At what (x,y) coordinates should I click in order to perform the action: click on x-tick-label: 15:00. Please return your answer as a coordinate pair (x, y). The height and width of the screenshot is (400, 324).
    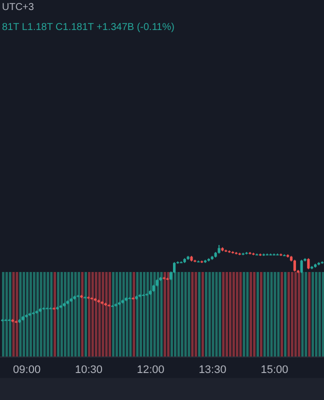
    Looking at the image, I should click on (274, 370).